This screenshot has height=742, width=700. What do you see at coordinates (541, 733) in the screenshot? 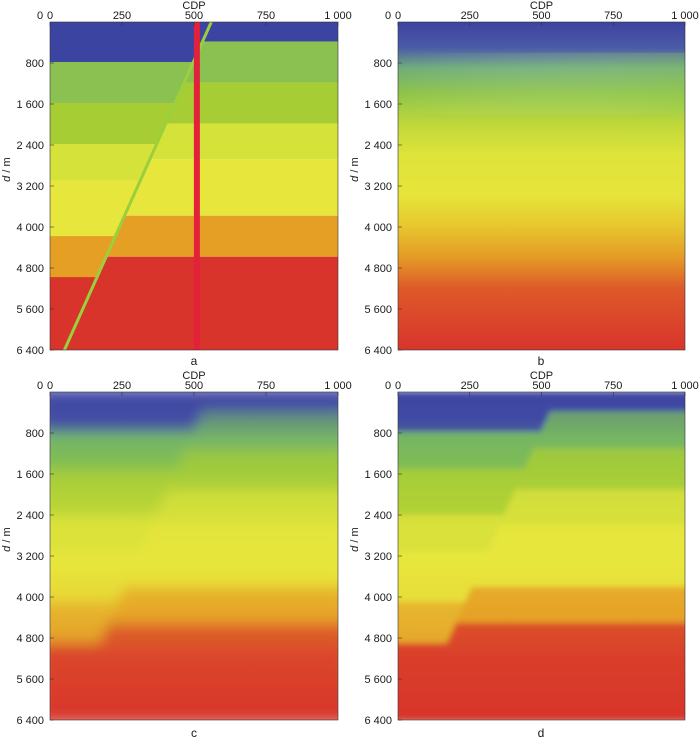
I see `panel-label: d` at bounding box center [541, 733].